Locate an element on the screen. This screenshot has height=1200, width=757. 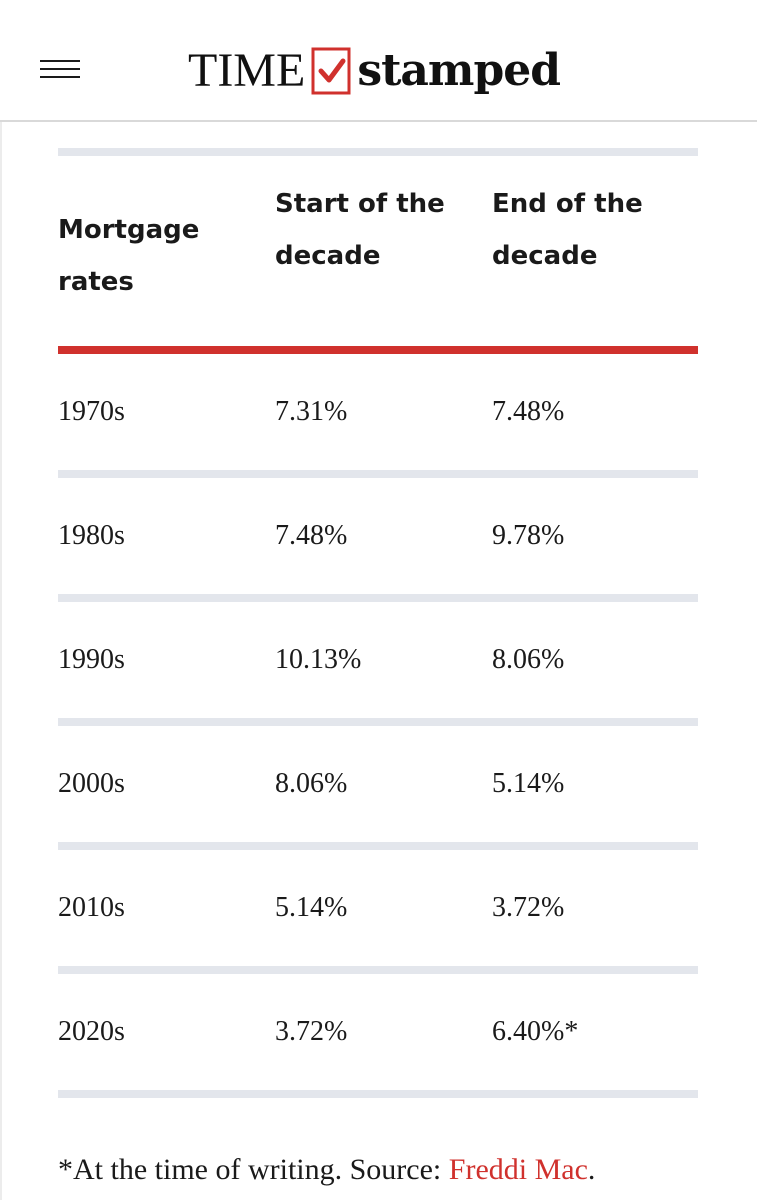
end-rate-cell: 6.40%* is located at coordinates (535, 1031).